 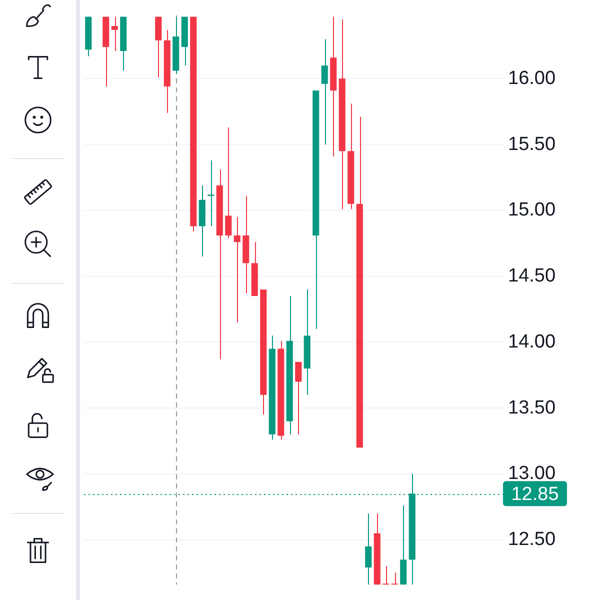 I want to click on ref-line-label: 12.85, so click(x=535, y=494).